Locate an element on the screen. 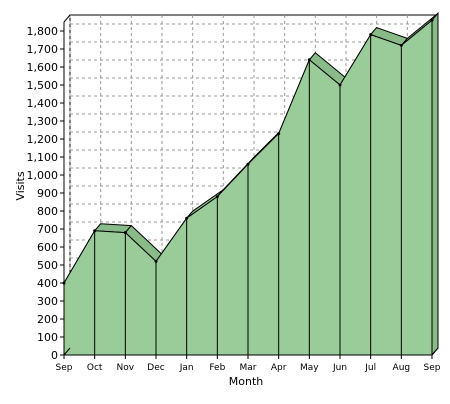  area-end-face is located at coordinates (435, 184).